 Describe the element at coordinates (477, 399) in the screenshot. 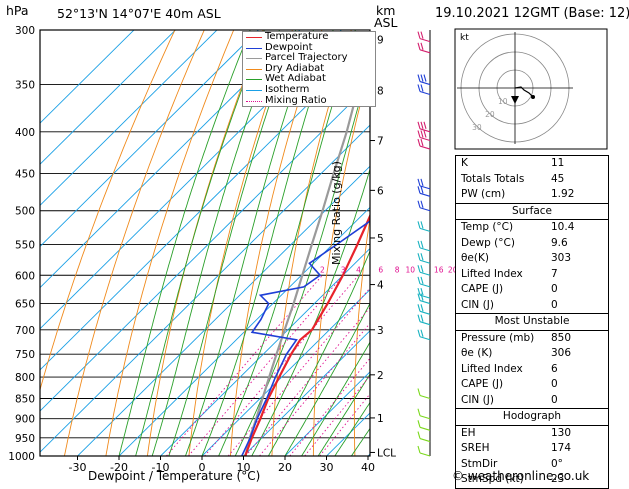

I see `panel-key: CIN (J)` at that location.